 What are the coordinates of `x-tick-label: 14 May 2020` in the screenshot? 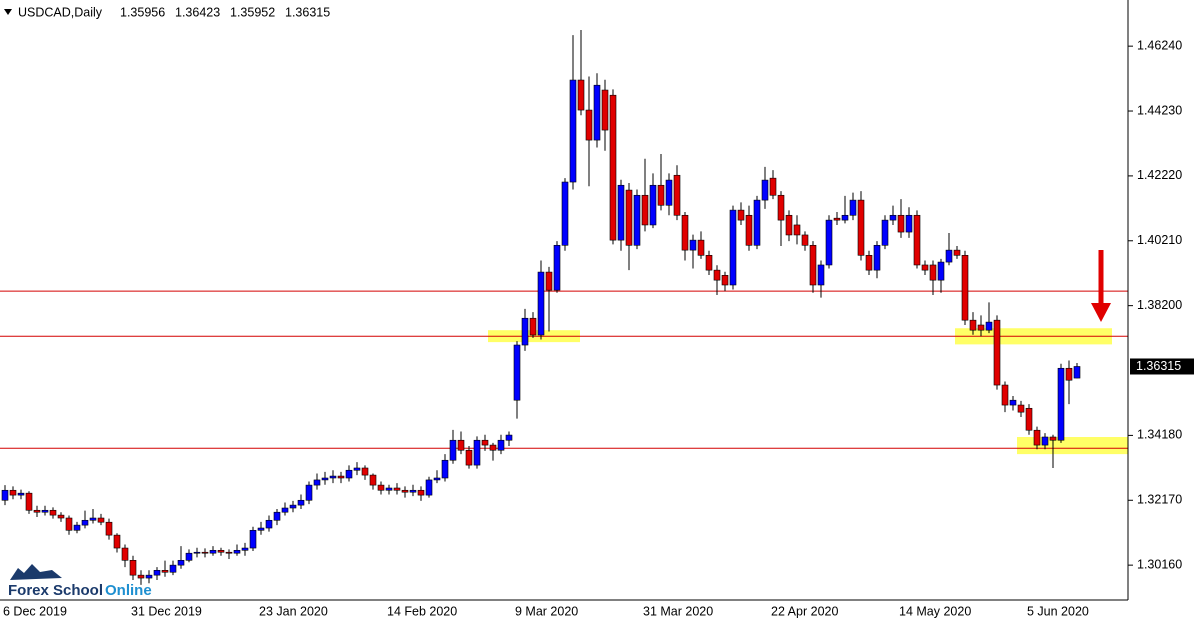 It's located at (935, 611).